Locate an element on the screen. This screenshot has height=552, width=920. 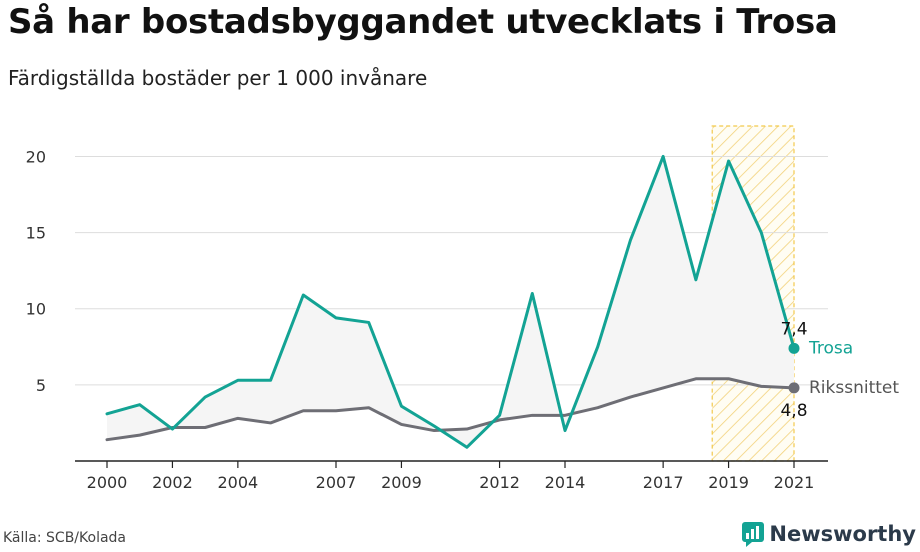
axes: 2000 2002 2004 2007 2009 2012 2014 2017 2019 2021 is located at coordinates (451, 476).